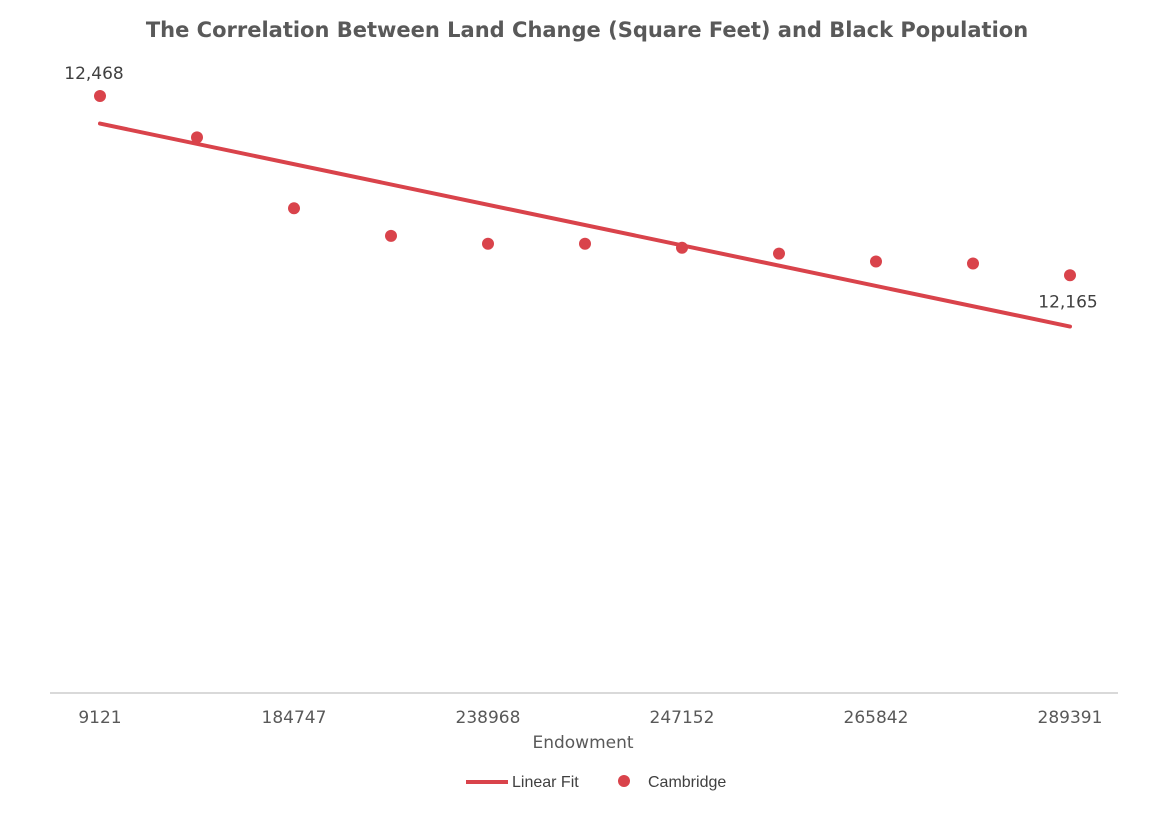 The height and width of the screenshot is (814, 1172). What do you see at coordinates (876, 718) in the screenshot?
I see `x-tick-label: 265842` at bounding box center [876, 718].